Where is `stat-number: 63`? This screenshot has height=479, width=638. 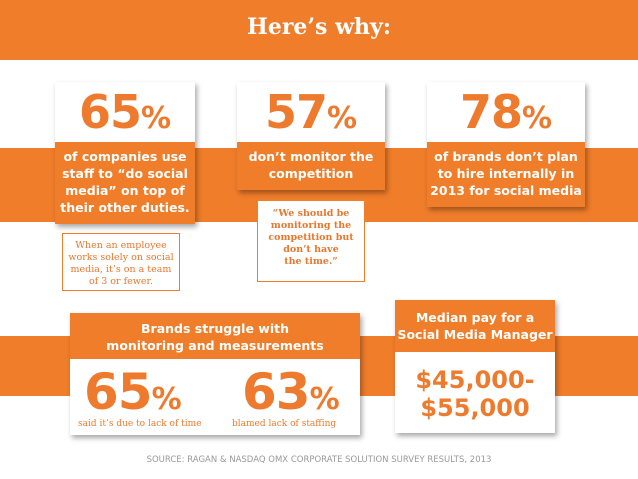 stat-number: 63 is located at coordinates (276, 392).